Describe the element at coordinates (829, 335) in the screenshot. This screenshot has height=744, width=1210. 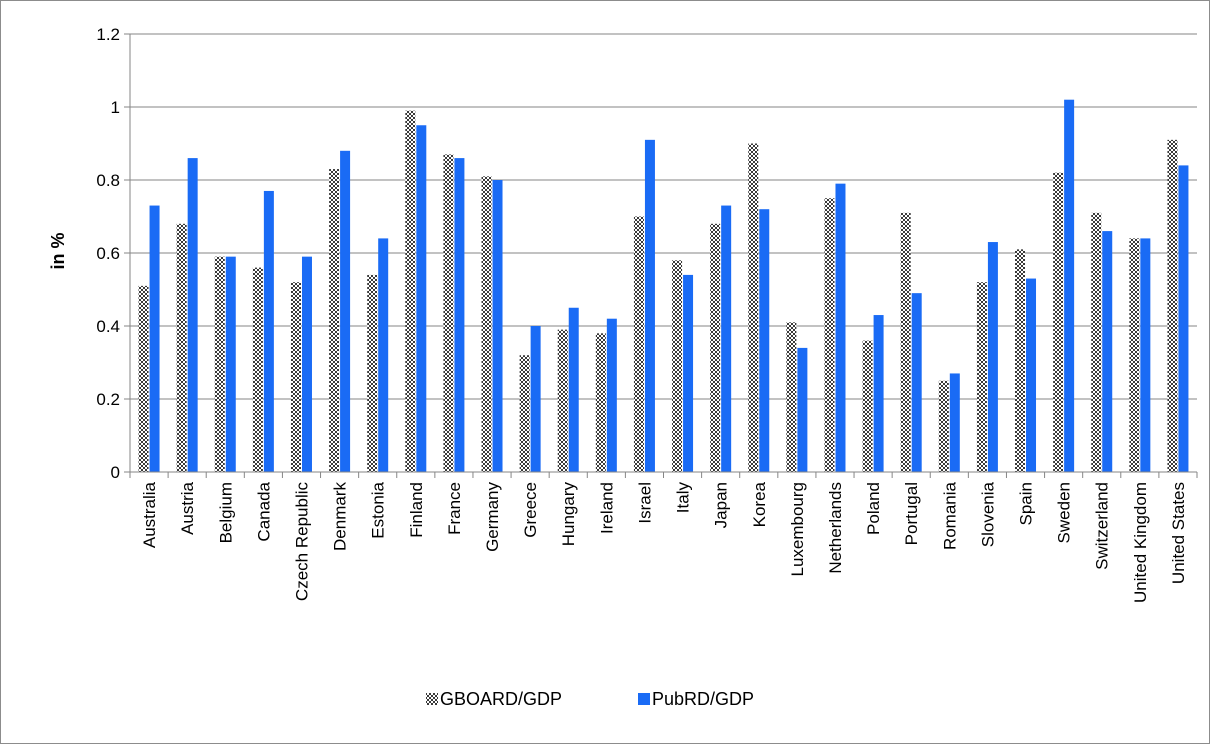
I see `bar-gboard-netherlands` at that location.